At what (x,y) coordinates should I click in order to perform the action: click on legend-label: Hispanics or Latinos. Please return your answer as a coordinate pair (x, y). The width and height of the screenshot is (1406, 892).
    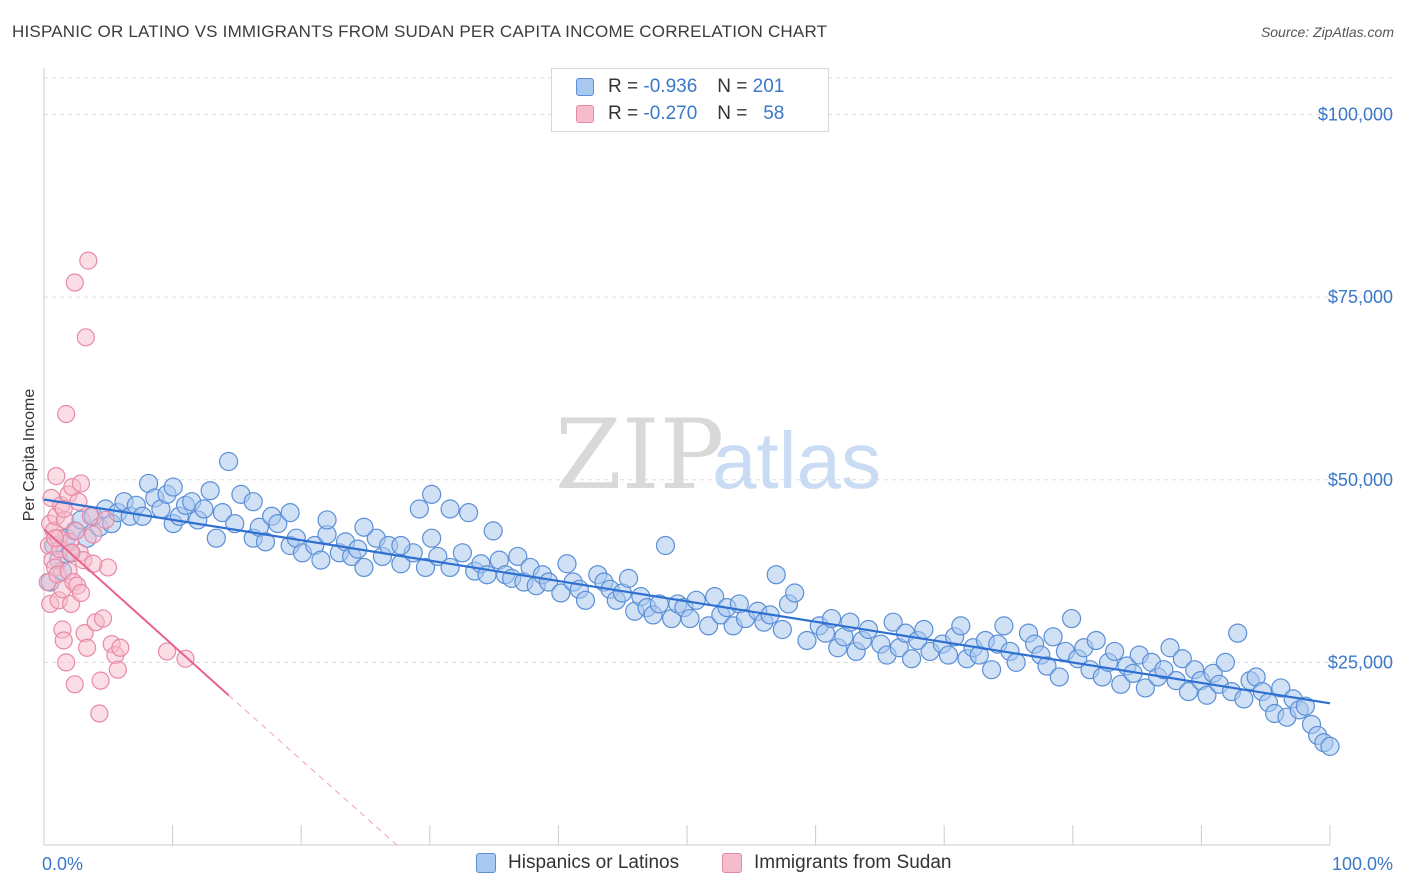
    Looking at the image, I should click on (594, 862).